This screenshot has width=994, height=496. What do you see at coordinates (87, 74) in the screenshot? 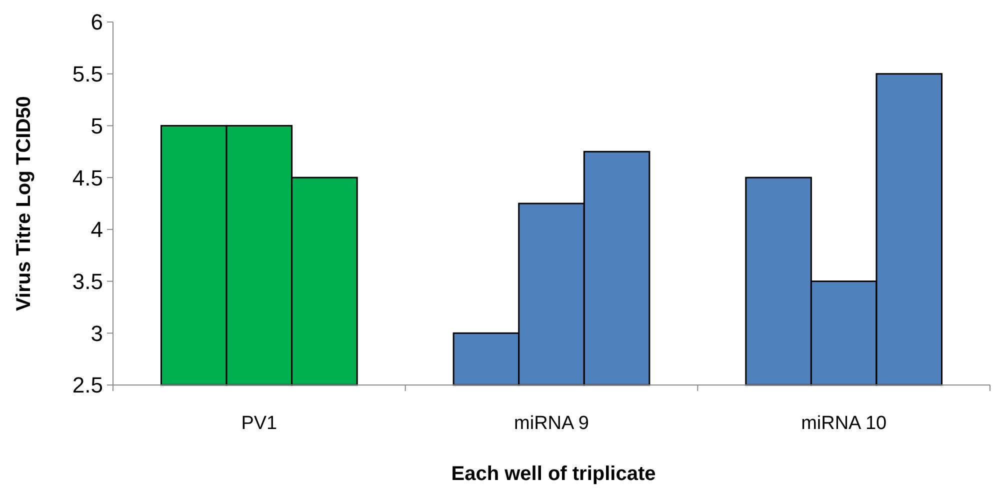
I see `y-tick-label: 5.5` at bounding box center [87, 74].